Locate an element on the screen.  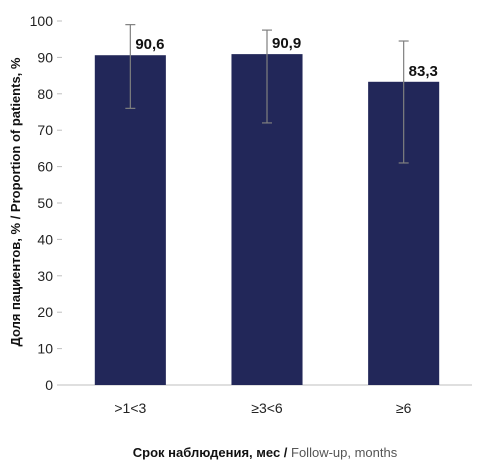
y-tick-label: 20 is located at coordinates (45, 312).